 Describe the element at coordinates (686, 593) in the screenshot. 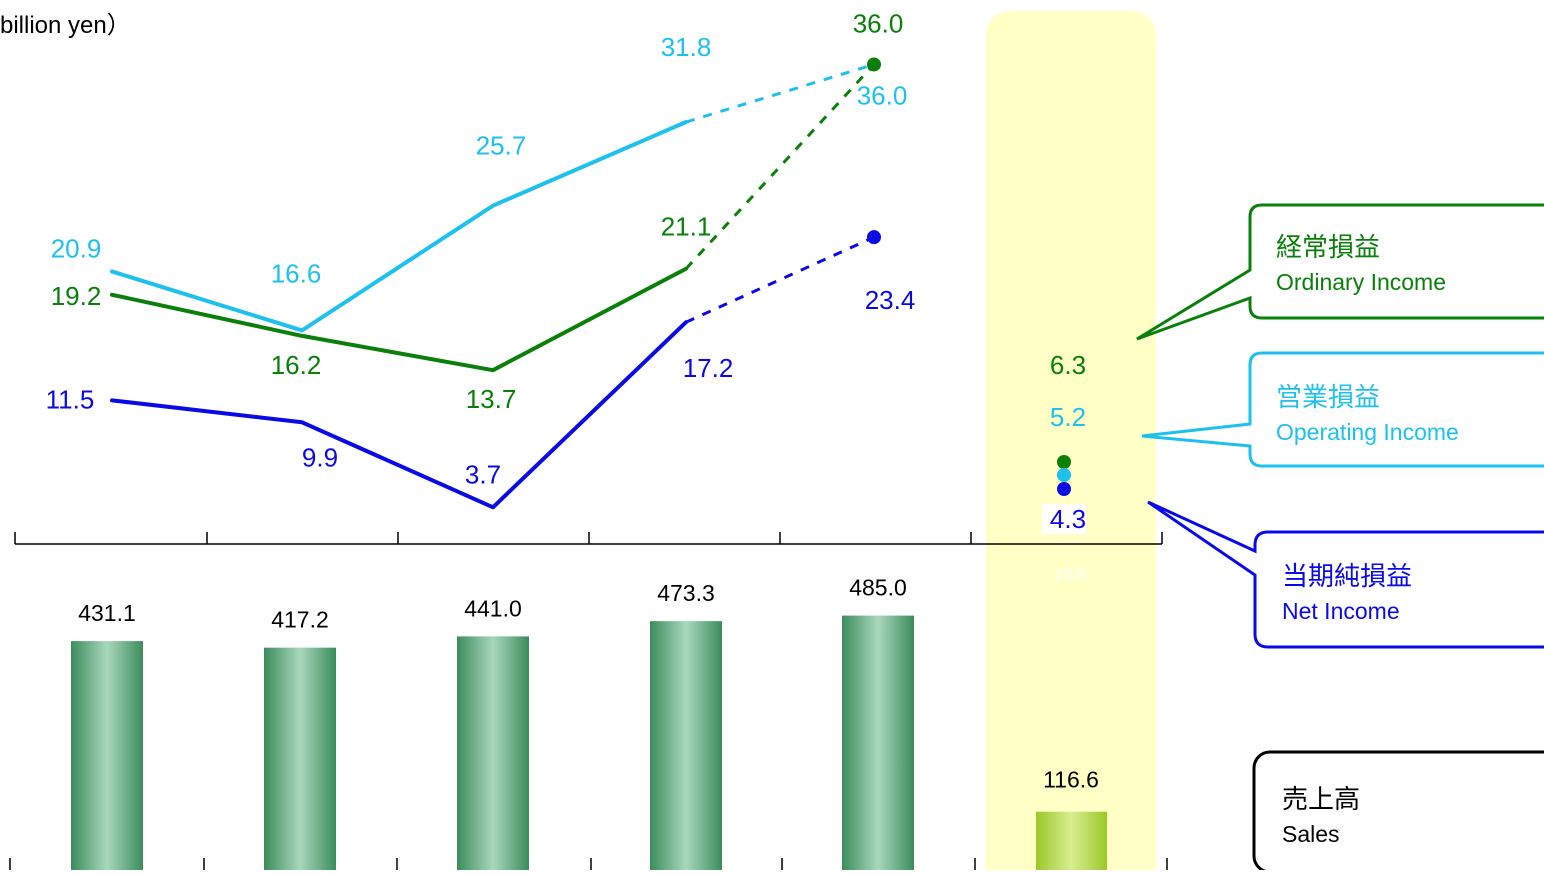

I see `sales-bar-label: 473.3` at that location.